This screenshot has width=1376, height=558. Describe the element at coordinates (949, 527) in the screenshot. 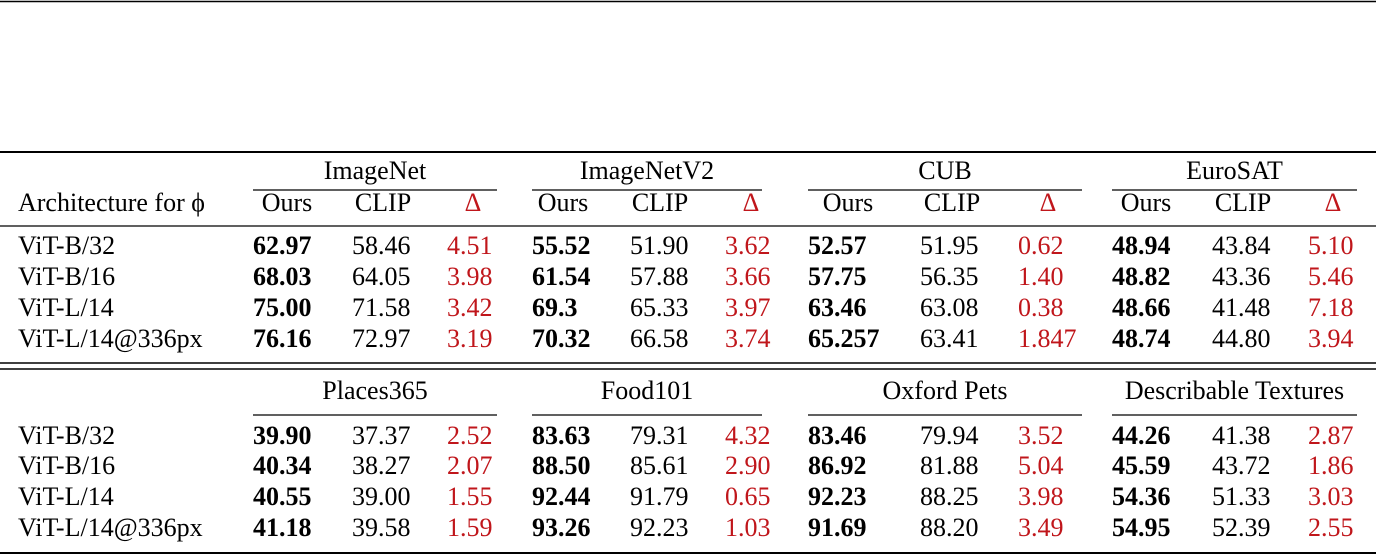

I see `cell: 88.20` at that location.